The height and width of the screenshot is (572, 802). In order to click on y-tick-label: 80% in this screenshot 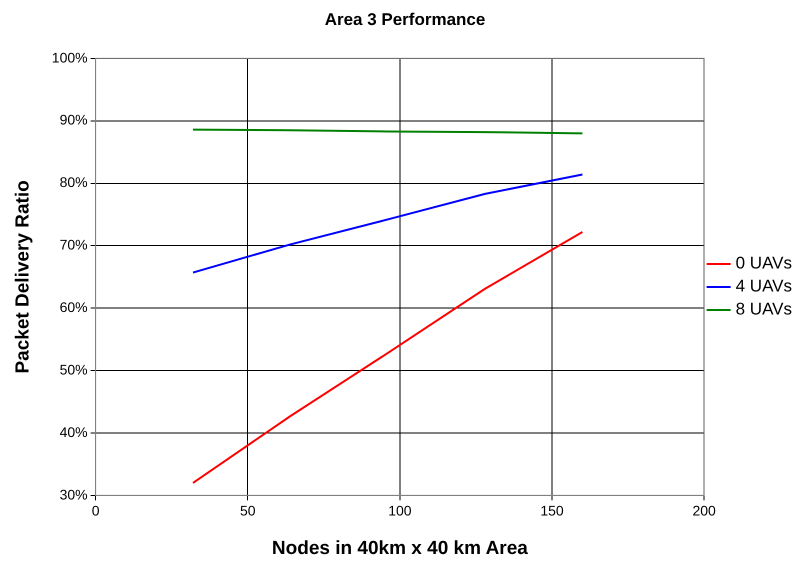, I will do `click(74, 182)`.